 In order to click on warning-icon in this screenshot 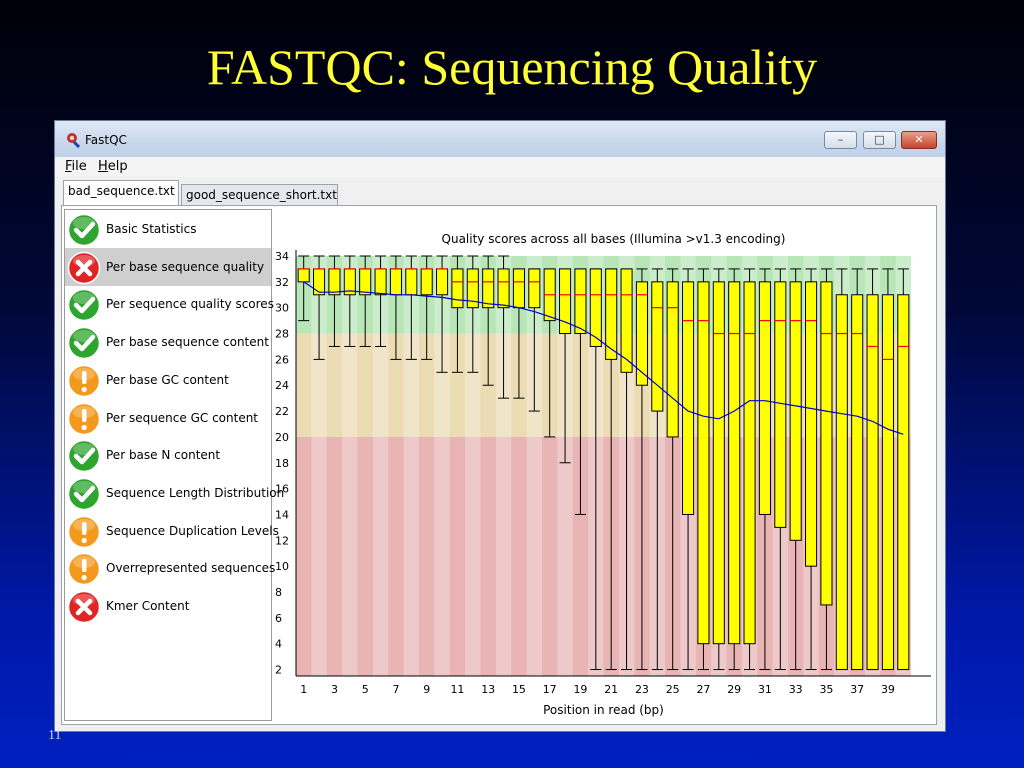, I will do `click(84, 531)`.